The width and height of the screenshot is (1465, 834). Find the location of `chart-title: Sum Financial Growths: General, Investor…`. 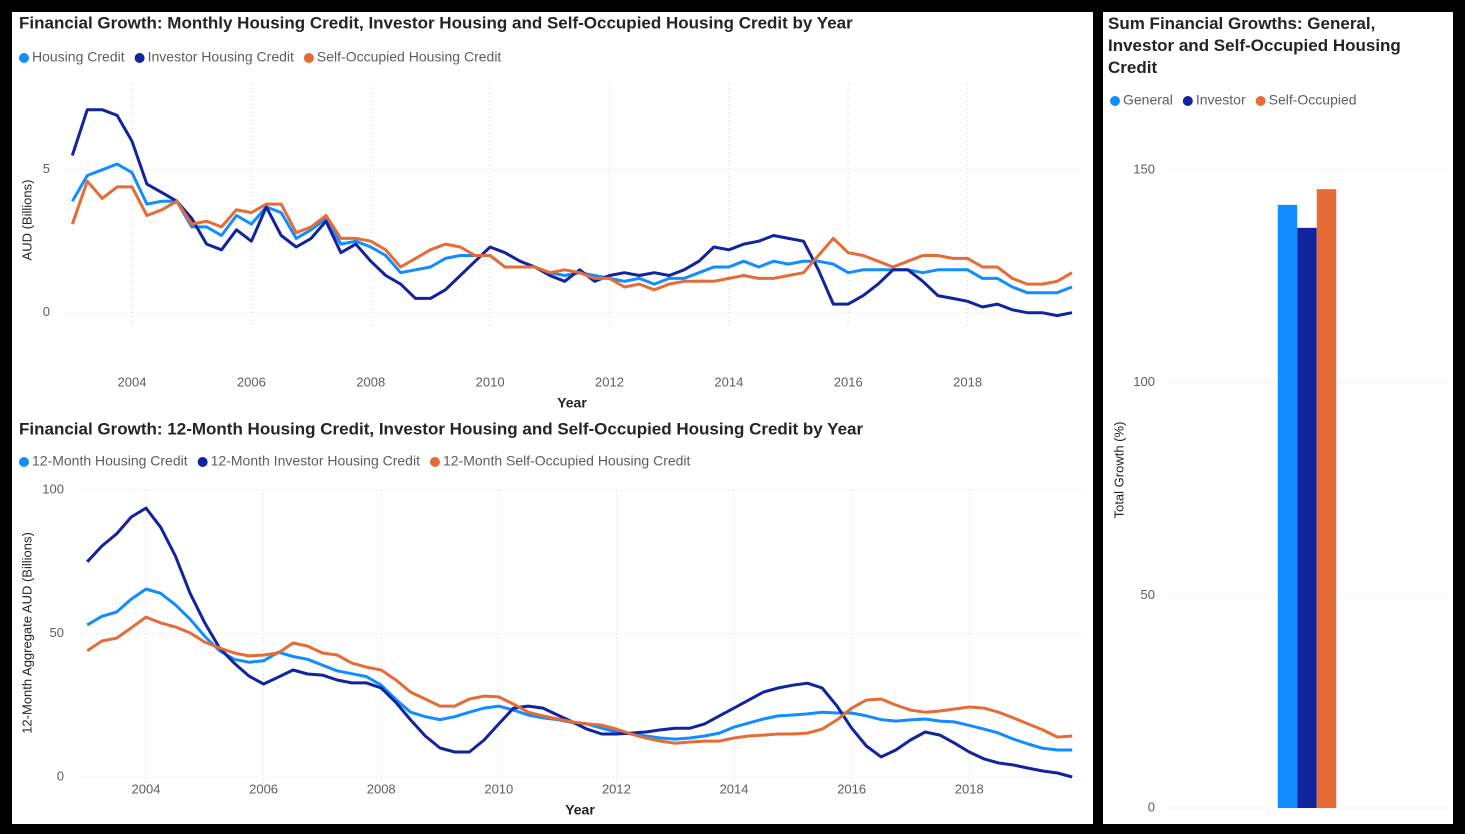

chart-title: Sum Financial Growths: General, Investor… is located at coordinates (1254, 45).